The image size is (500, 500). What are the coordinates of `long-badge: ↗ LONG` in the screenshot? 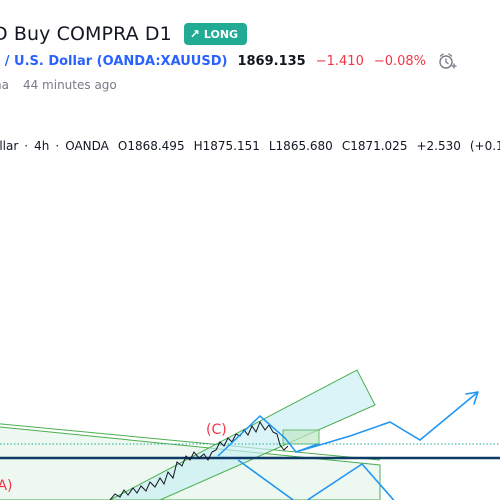 It's located at (215, 34).